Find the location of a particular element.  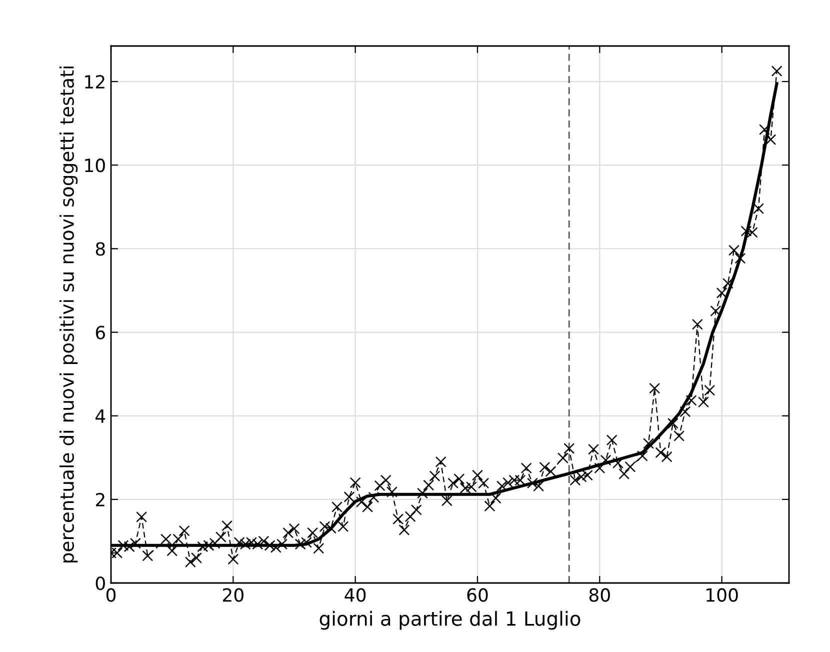

x-tick-label: 60 is located at coordinates (477, 595).